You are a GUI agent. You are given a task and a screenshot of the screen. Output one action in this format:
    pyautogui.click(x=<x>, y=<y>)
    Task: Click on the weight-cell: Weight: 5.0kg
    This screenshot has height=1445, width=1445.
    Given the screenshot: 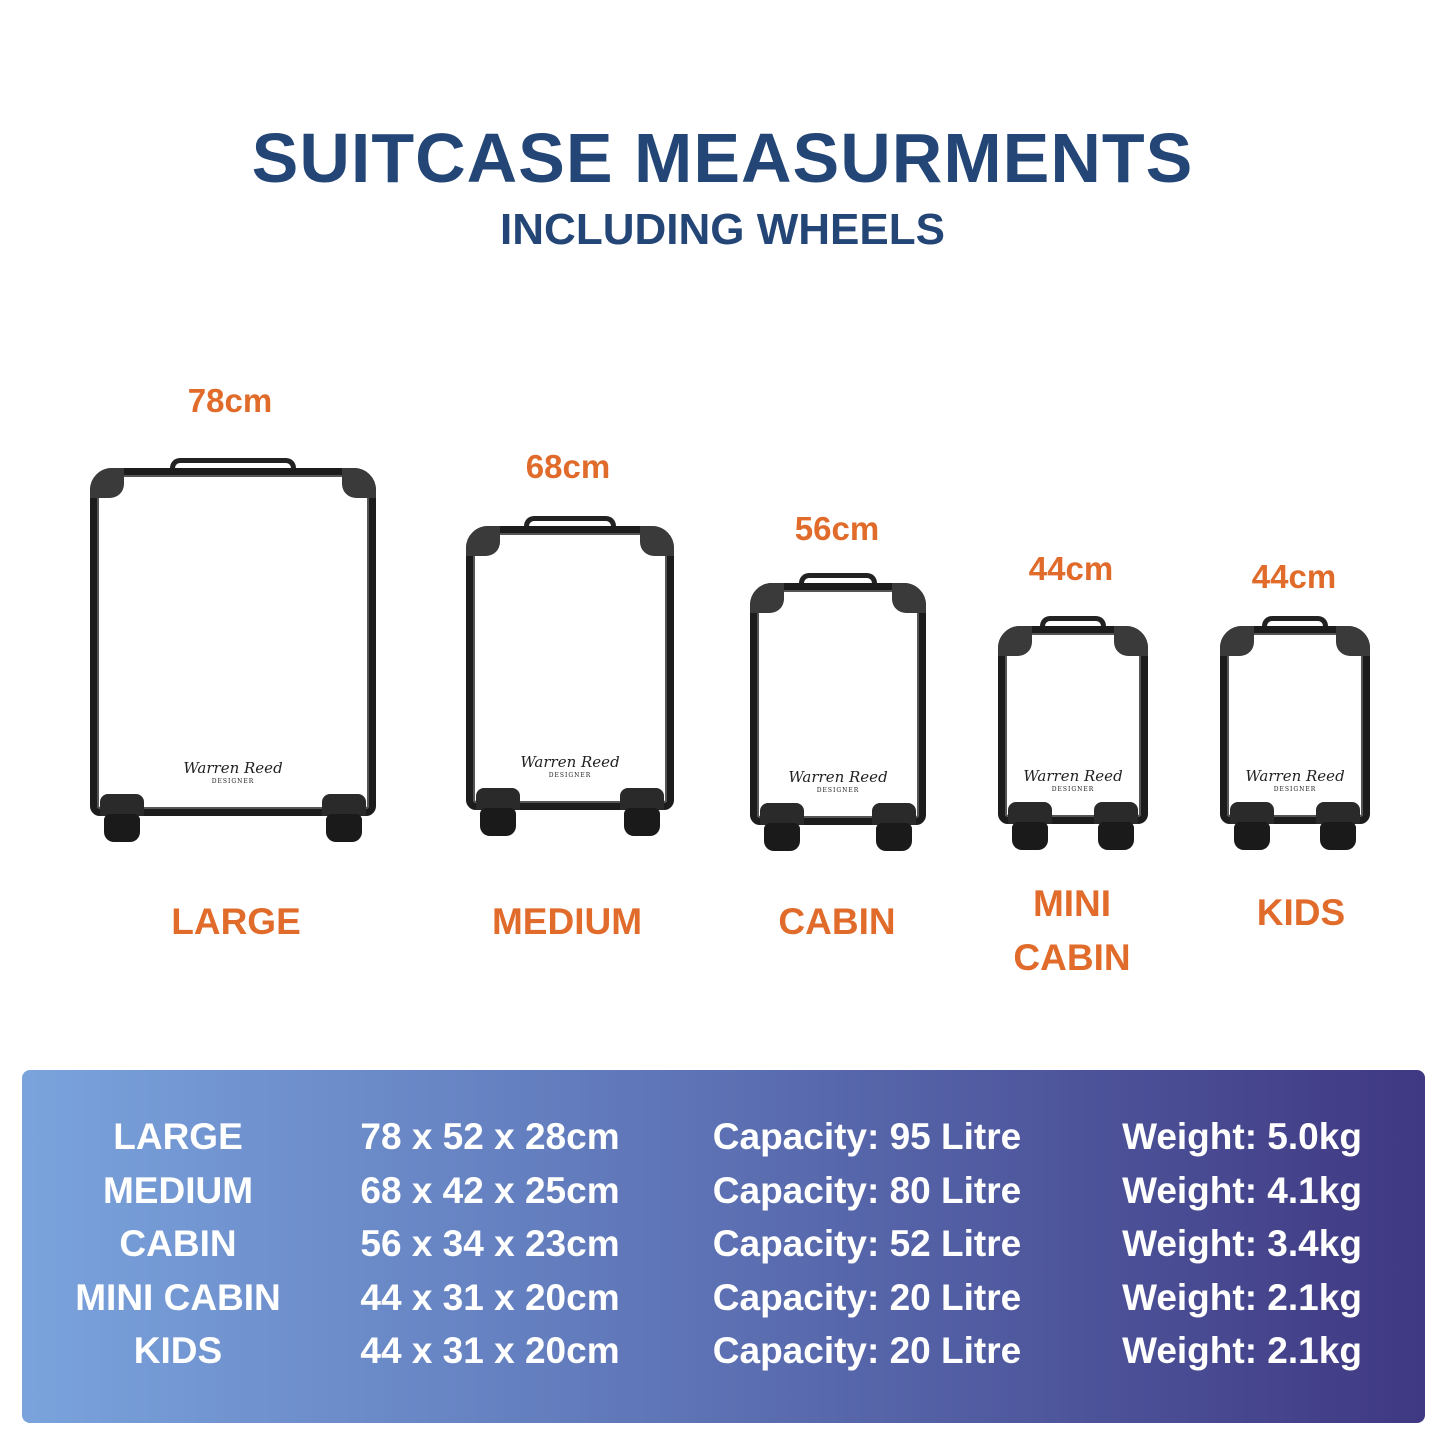 What is the action you would take?
    pyautogui.click(x=1242, y=1136)
    